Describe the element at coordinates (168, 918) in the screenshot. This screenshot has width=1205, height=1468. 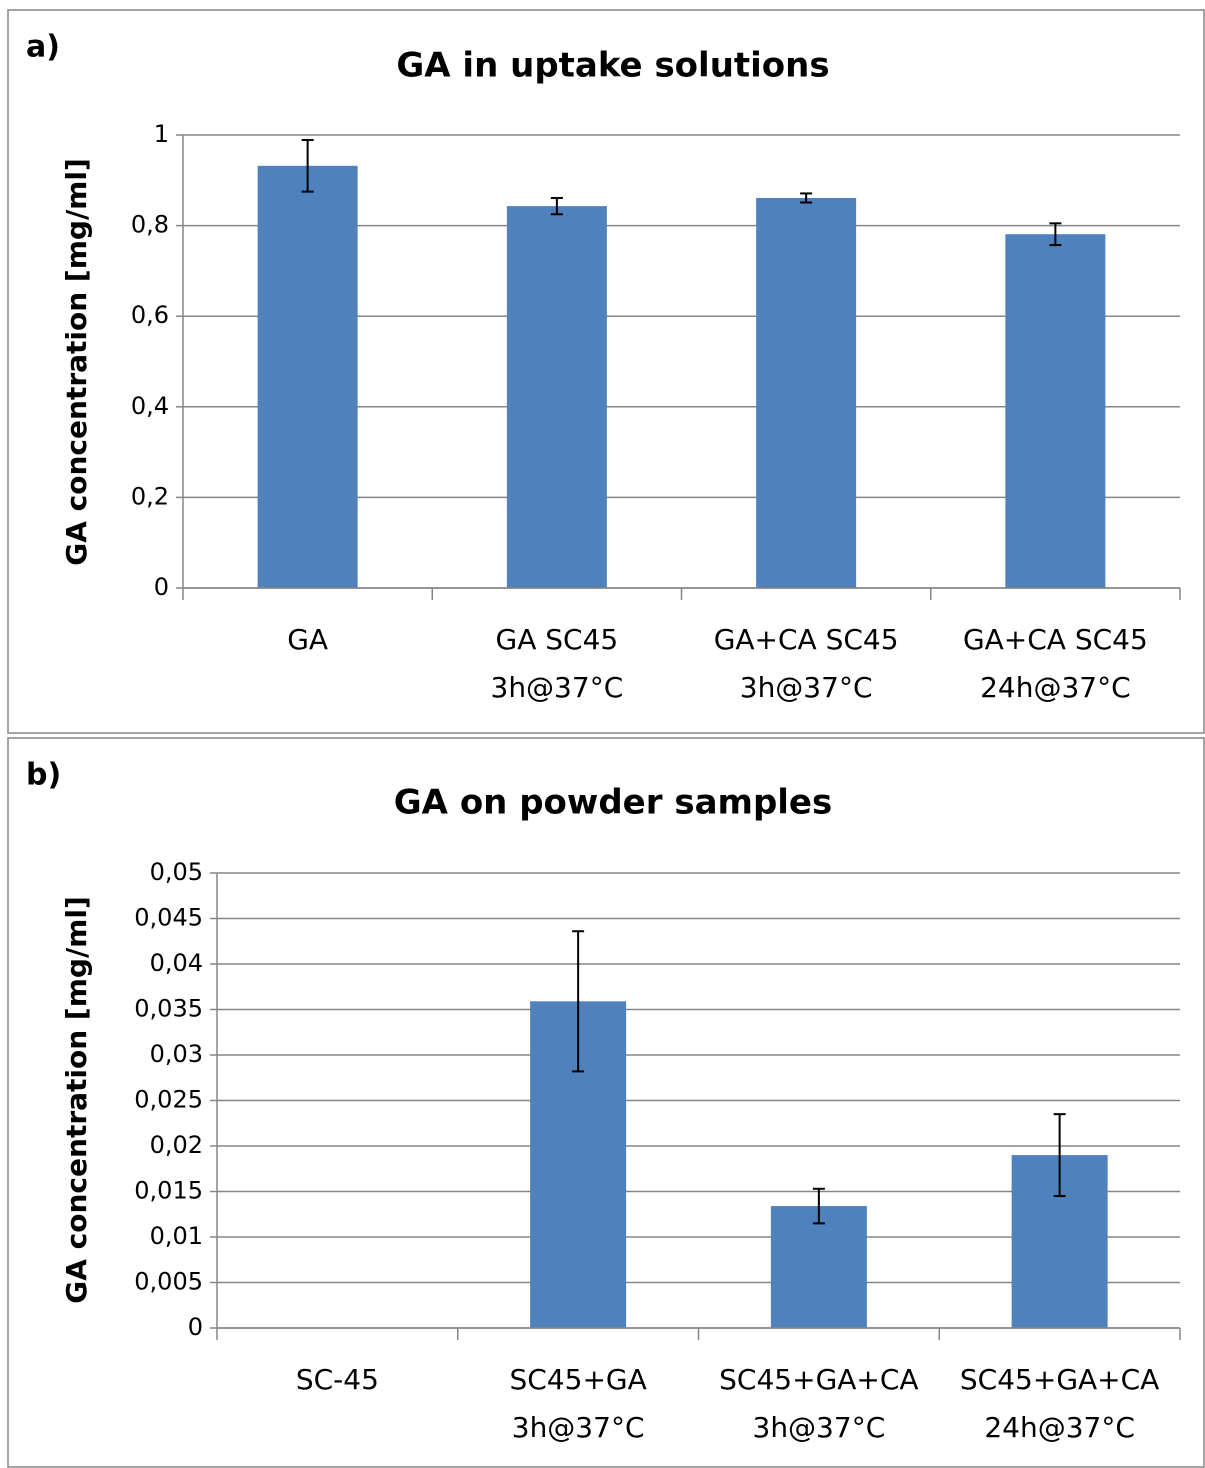
I see `y-tick-label: 0,045` at that location.